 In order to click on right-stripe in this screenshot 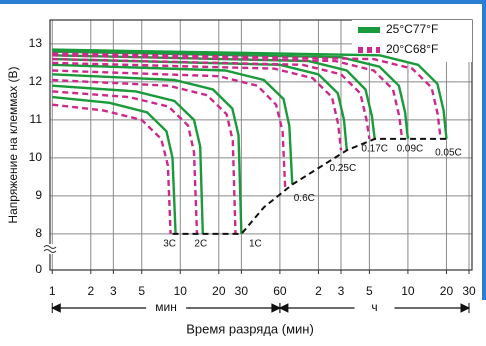, I will do `click(484, 150)`.